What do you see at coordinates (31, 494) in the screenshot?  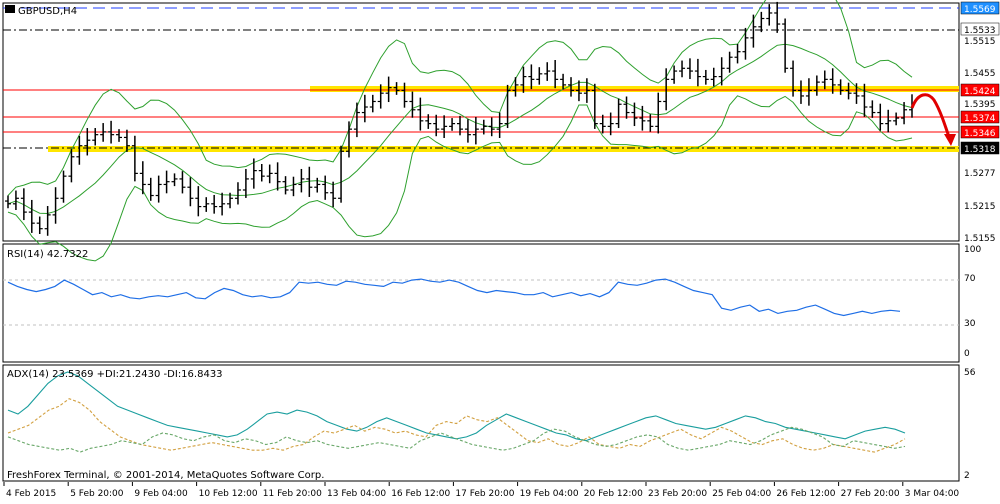 I see `time-axis-label: 4 Feb 2015` at bounding box center [31, 494].